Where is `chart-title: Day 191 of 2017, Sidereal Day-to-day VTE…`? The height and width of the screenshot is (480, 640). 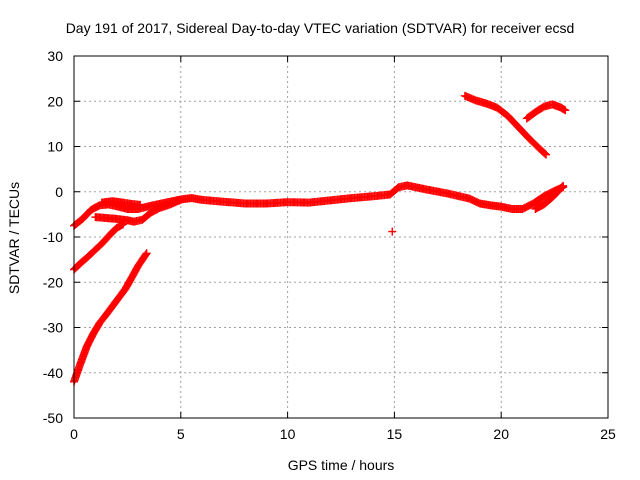 chart-title: Day 191 of 2017, Sidereal Day-to-day VTE… is located at coordinates (320, 28).